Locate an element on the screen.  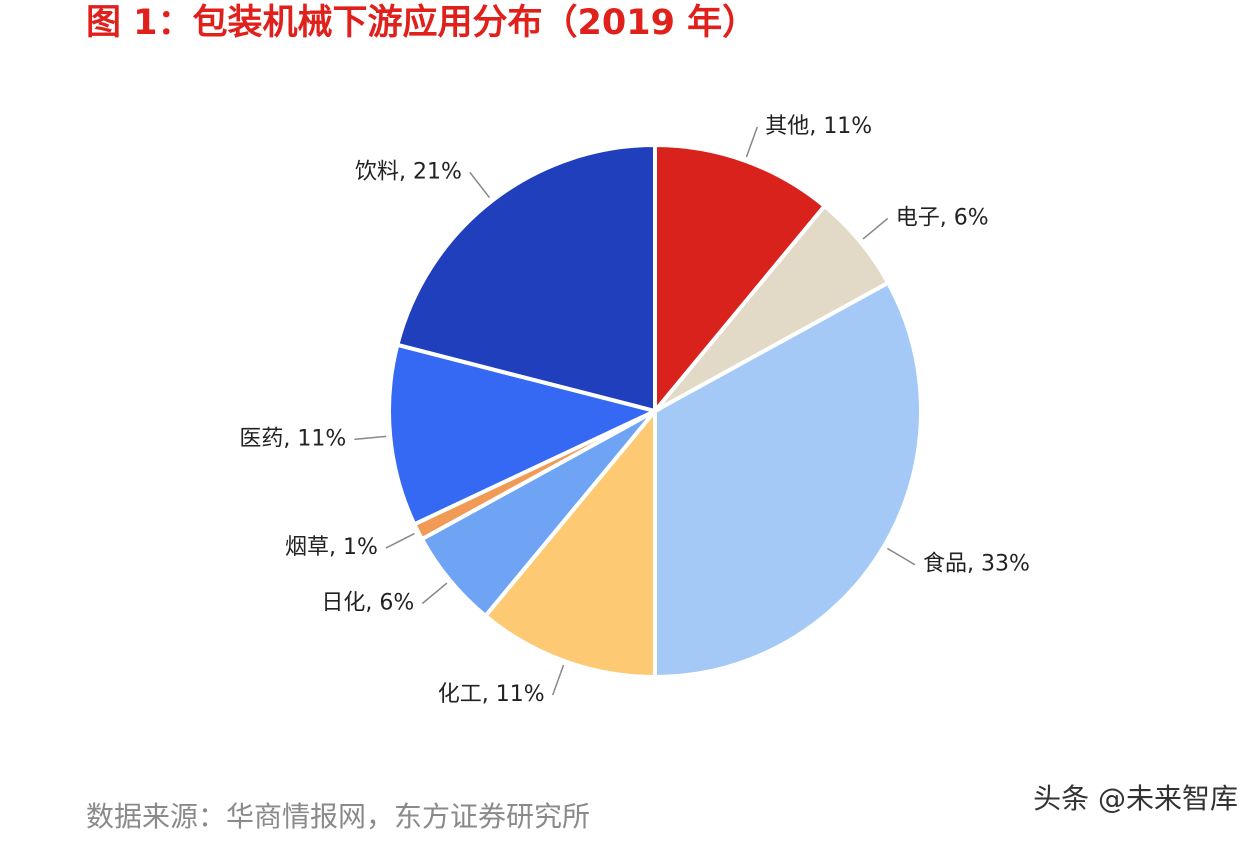
slice-label: 日化, 6% is located at coordinates (367, 603).